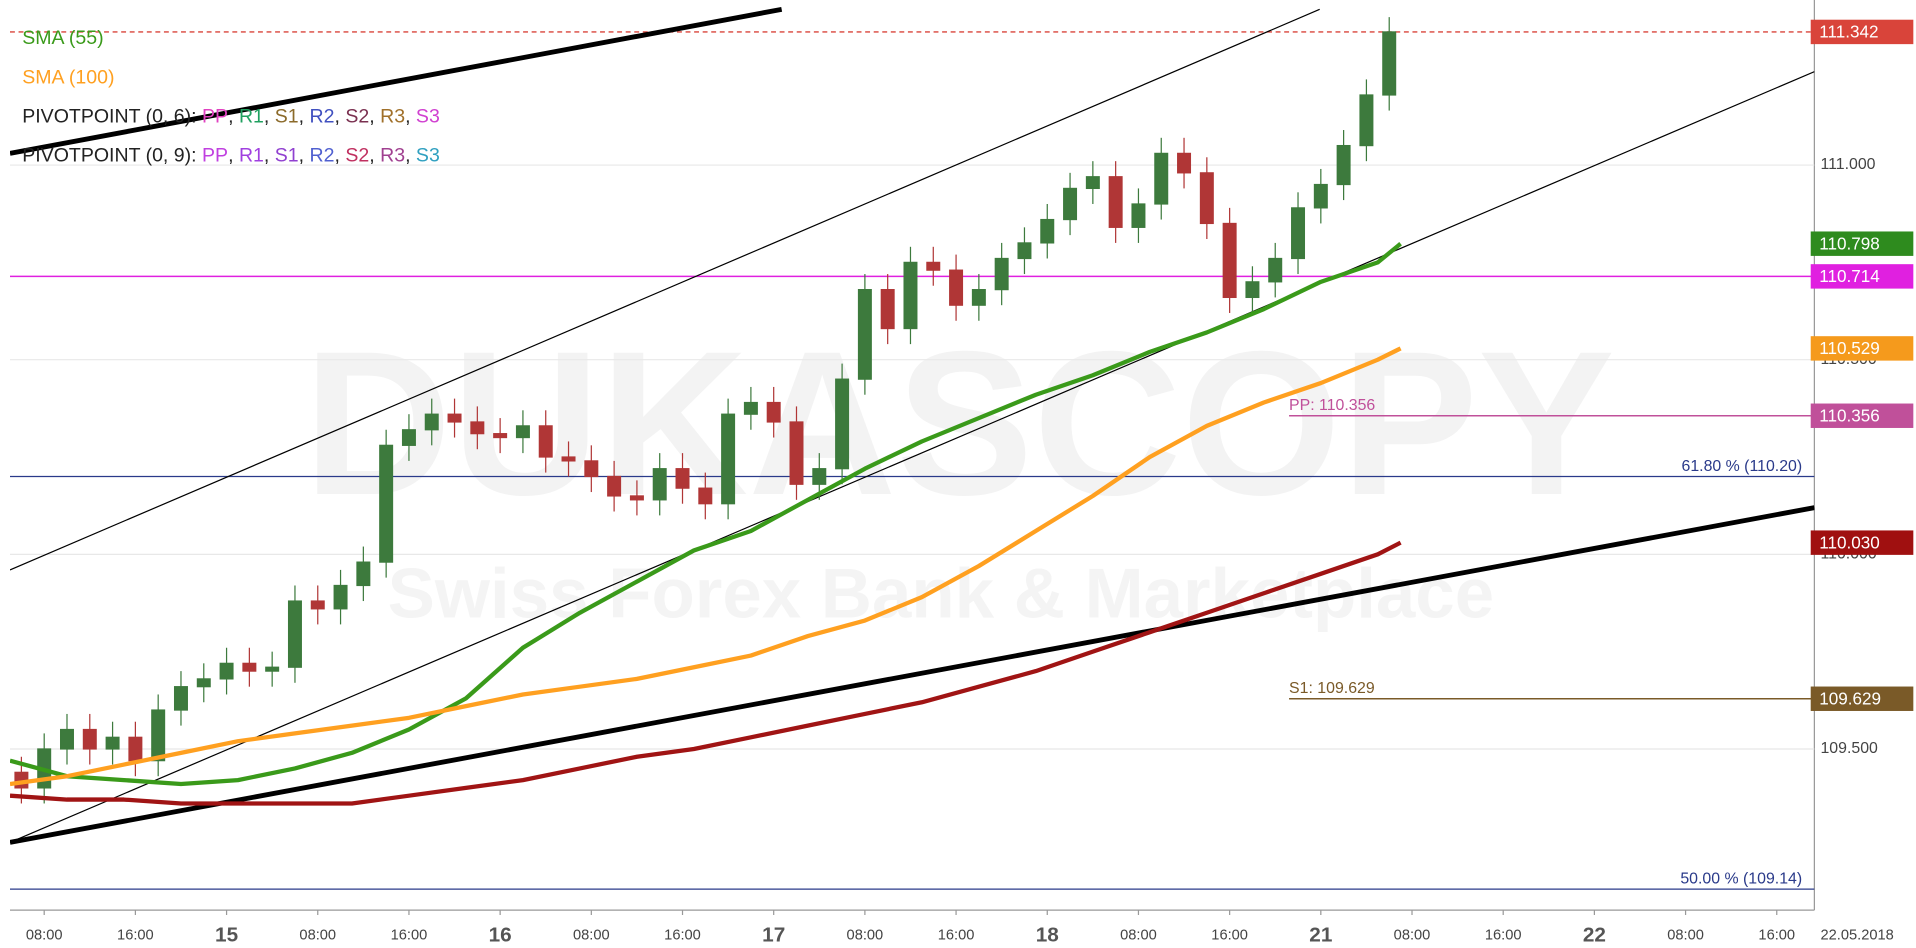 The width and height of the screenshot is (1916, 948). What do you see at coordinates (357, 116) in the screenshot?
I see `legend-part: S2` at bounding box center [357, 116].